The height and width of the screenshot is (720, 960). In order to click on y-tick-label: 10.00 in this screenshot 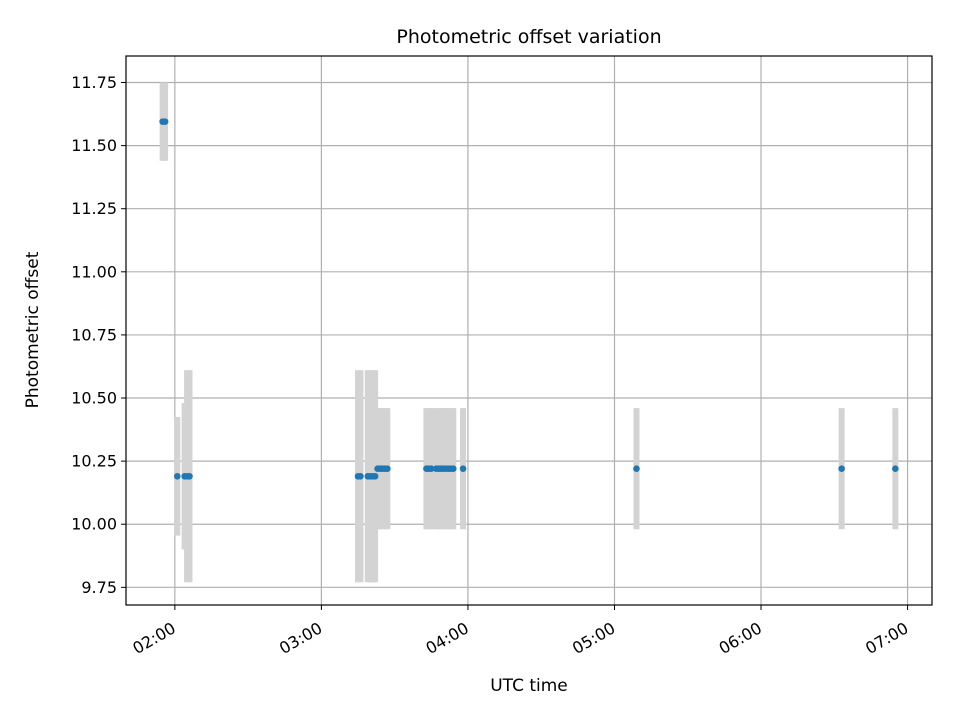, I will do `click(94, 524)`.